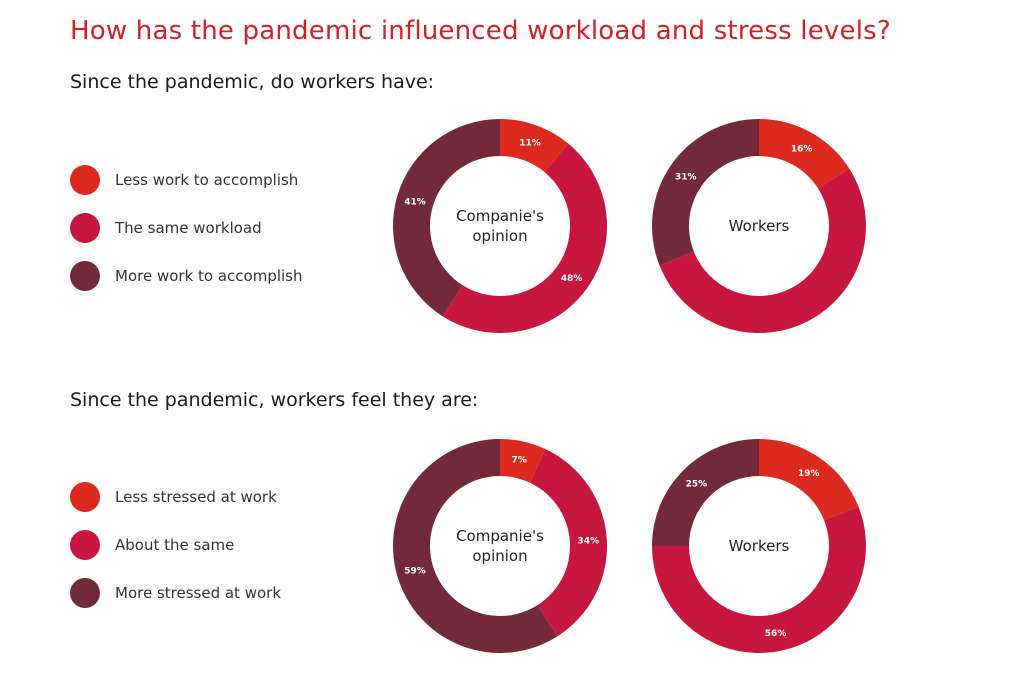  I want to click on legend-item-less: Less stressed at work, so click(175, 496).